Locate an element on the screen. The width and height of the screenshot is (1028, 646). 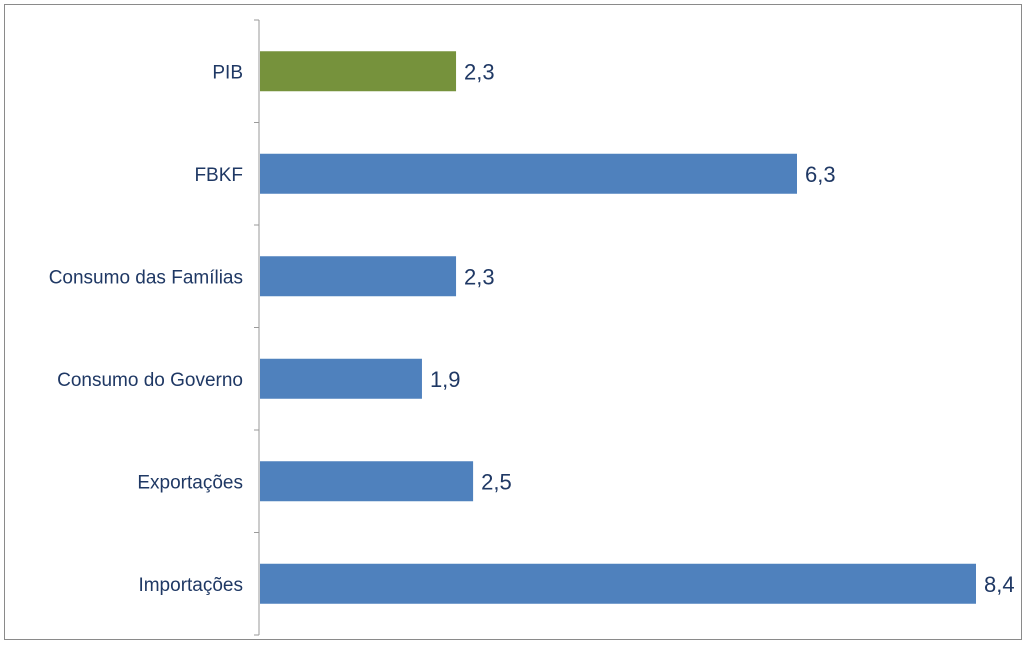
category-label: Importações is located at coordinates (190, 585).